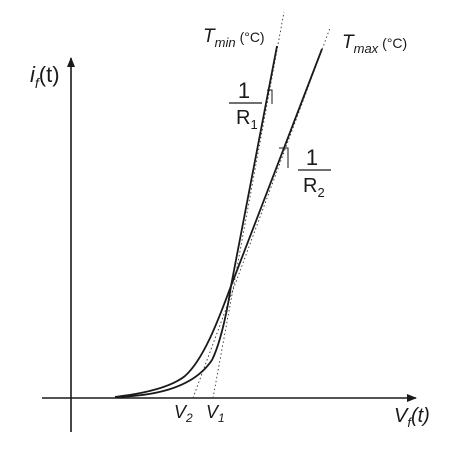  What do you see at coordinates (234, 38) in the screenshot?
I see `tmin-label: Tmin (°C)` at bounding box center [234, 38].